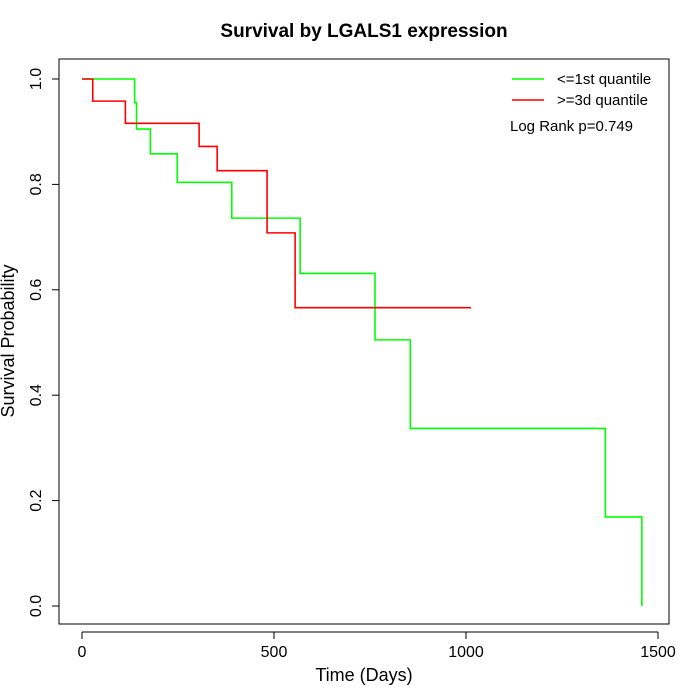 This screenshot has width=700, height=700. I want to click on x-axis: 0 500 1000 1500, so click(377, 646).